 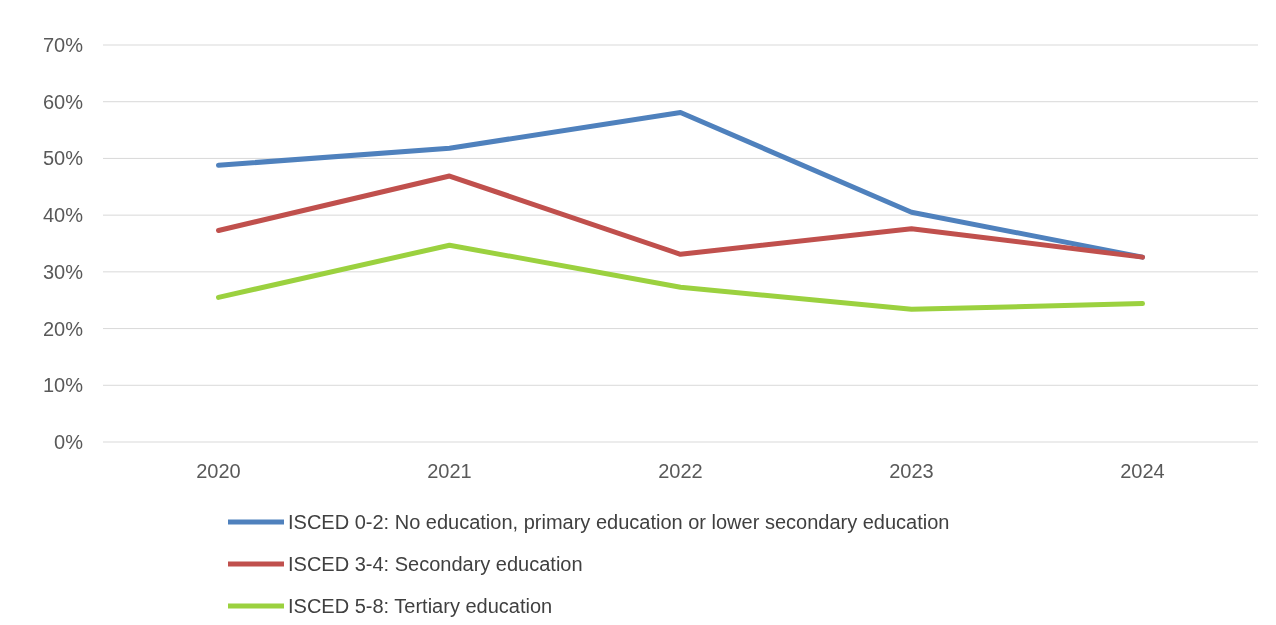 What do you see at coordinates (63, 45) in the screenshot?
I see `y-tick-label: 70%` at bounding box center [63, 45].